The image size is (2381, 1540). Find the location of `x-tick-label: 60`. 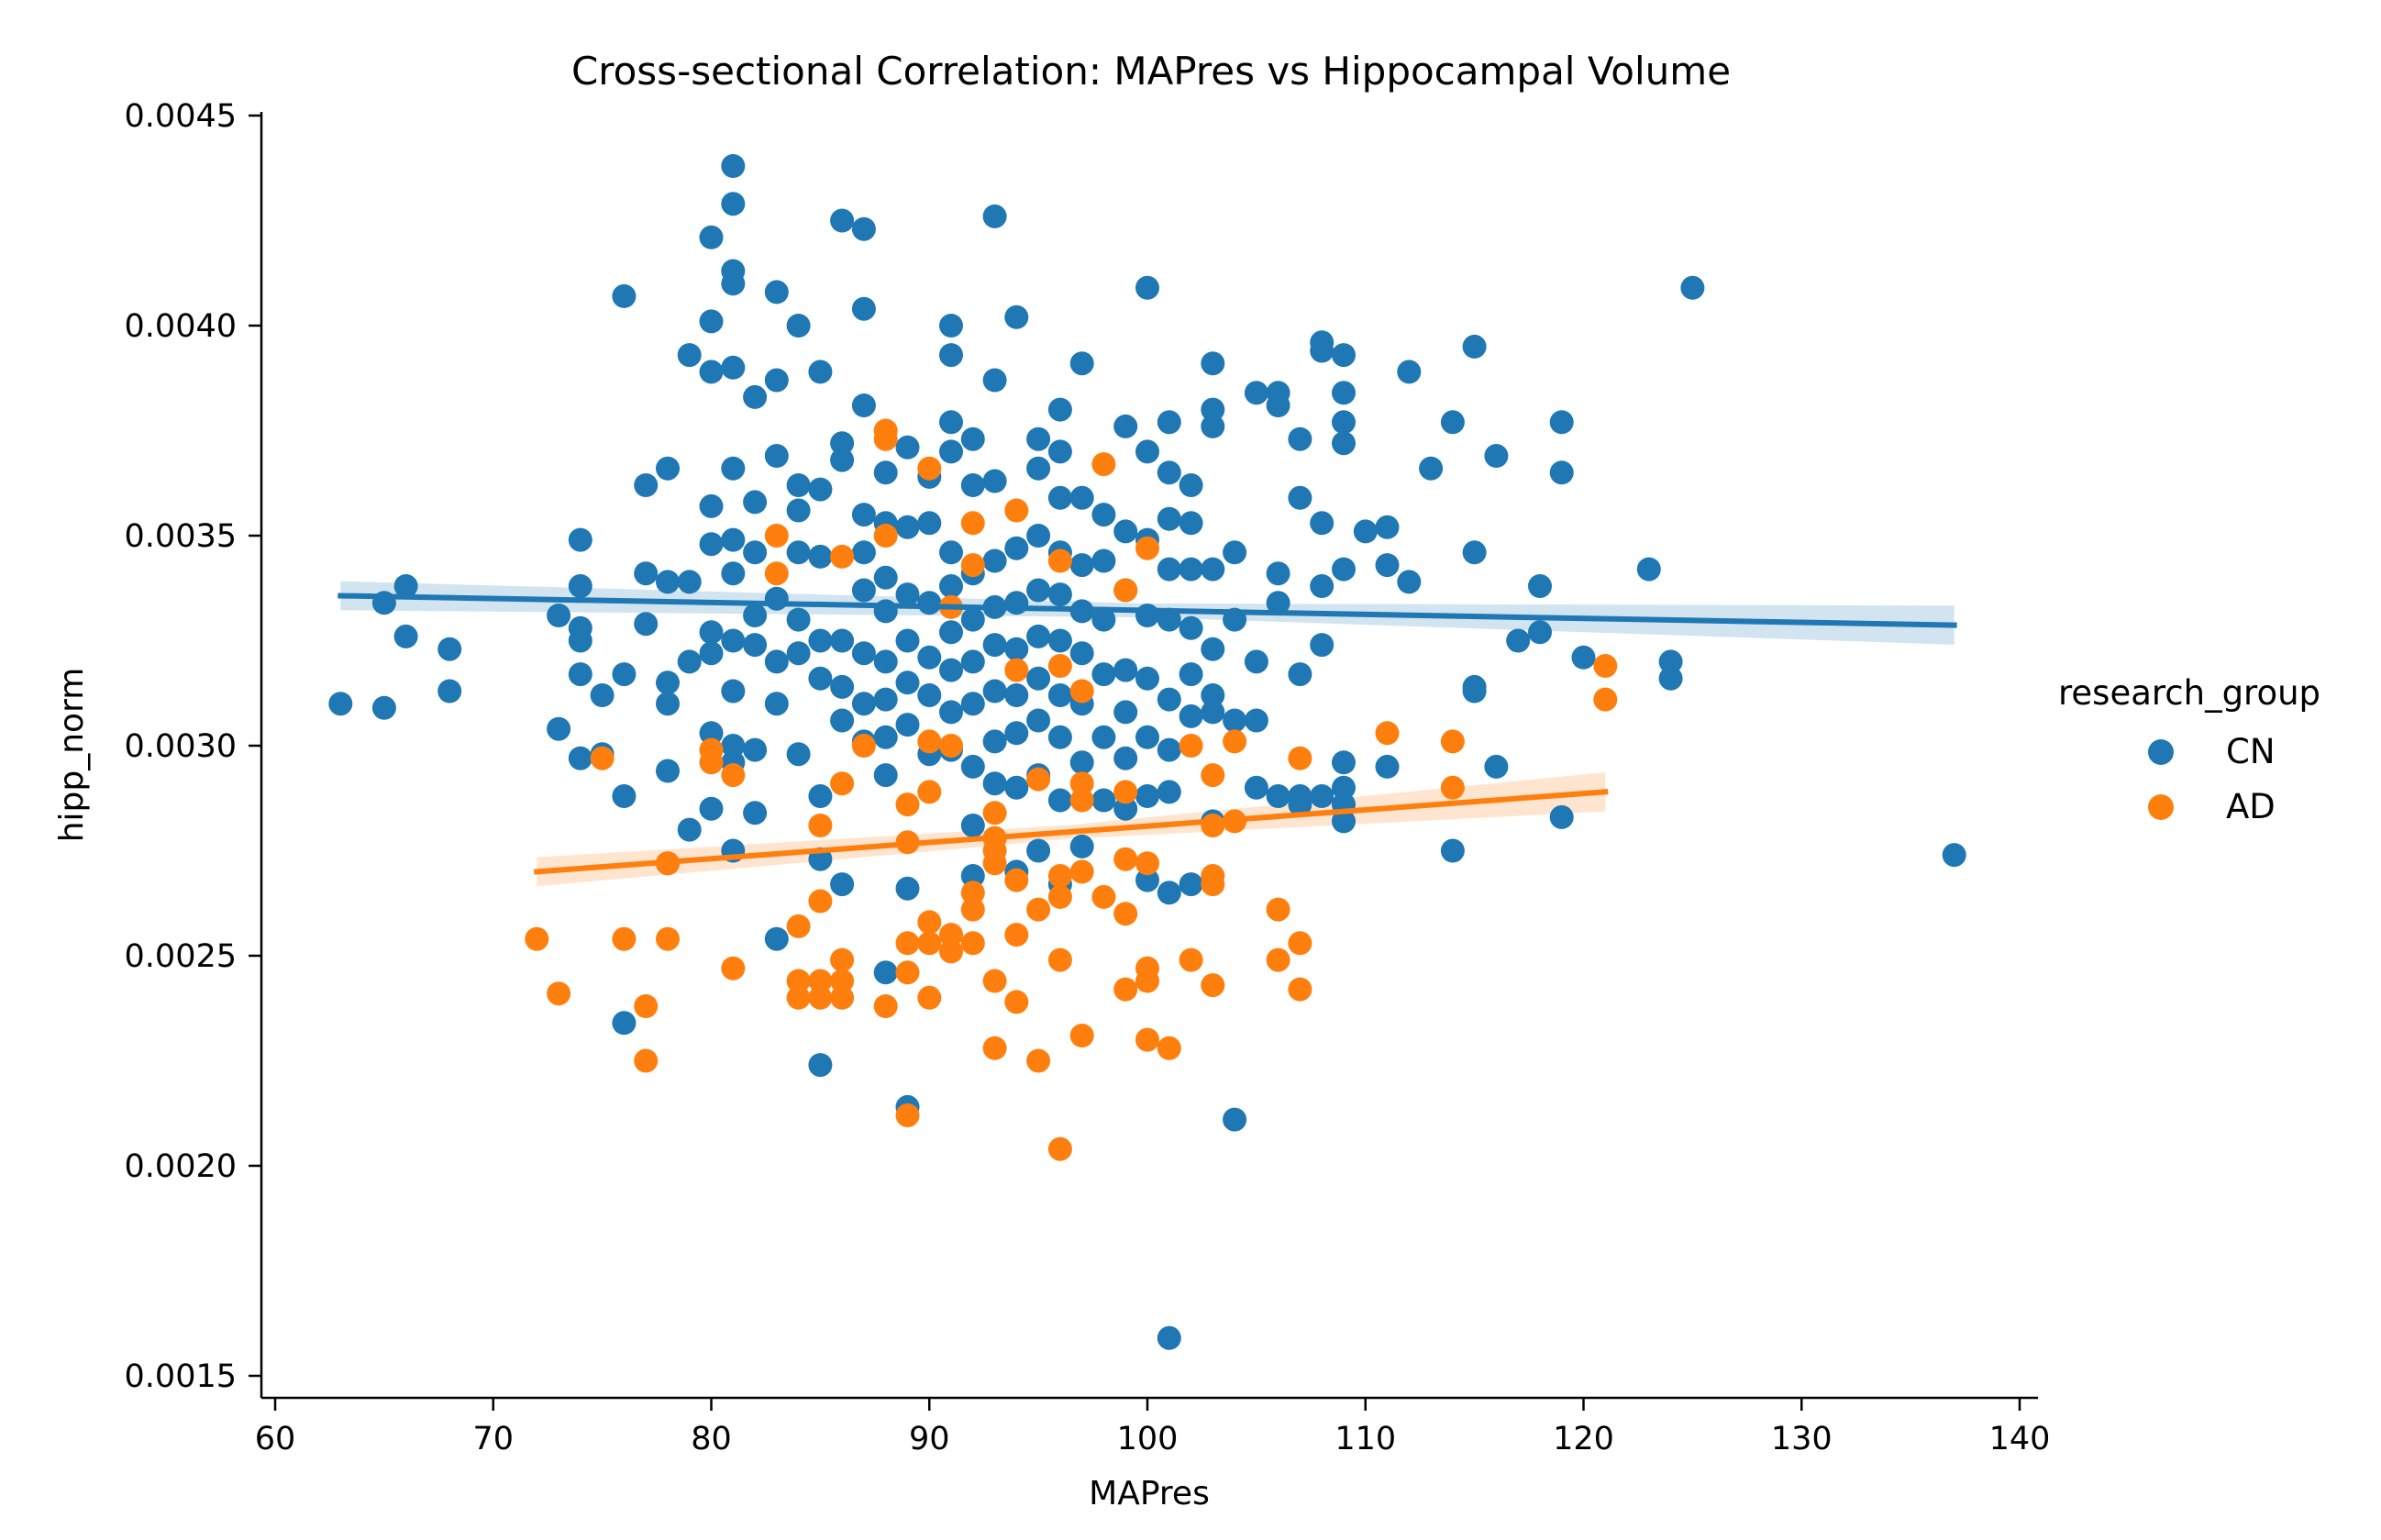

x-tick-label: 60 is located at coordinates (276, 1439).